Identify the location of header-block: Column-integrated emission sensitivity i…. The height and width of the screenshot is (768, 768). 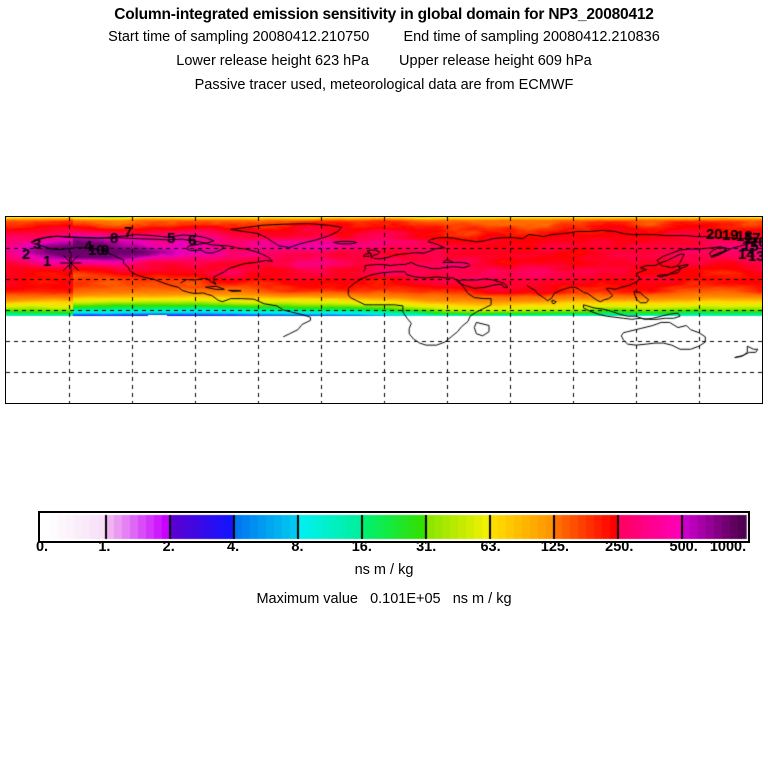
(384, 48).